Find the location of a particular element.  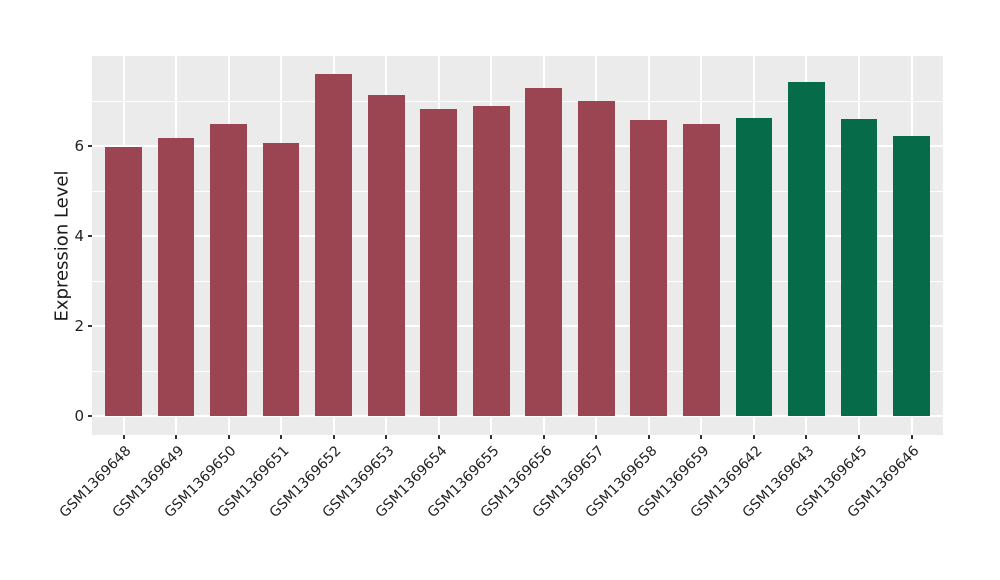

bar-GSM1369642 is located at coordinates (754, 266).